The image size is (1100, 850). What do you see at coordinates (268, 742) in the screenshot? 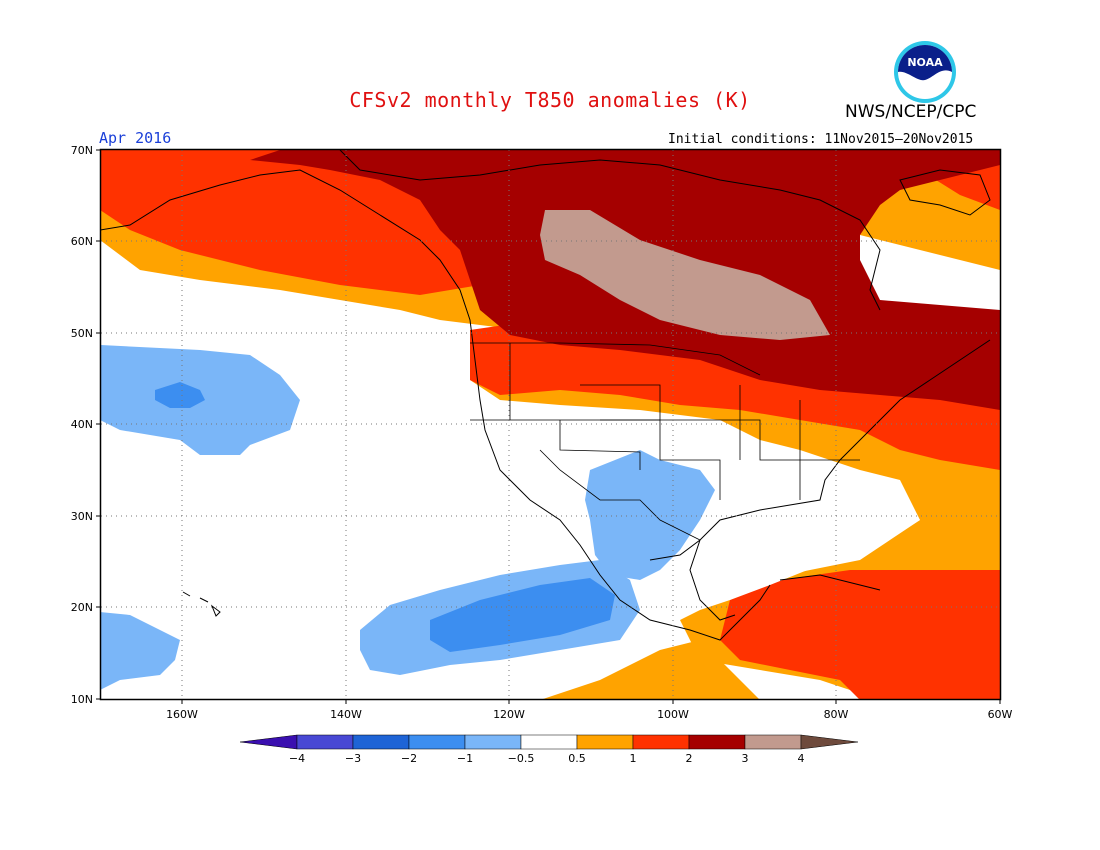
I see `legend-arrow-low` at bounding box center [268, 742].